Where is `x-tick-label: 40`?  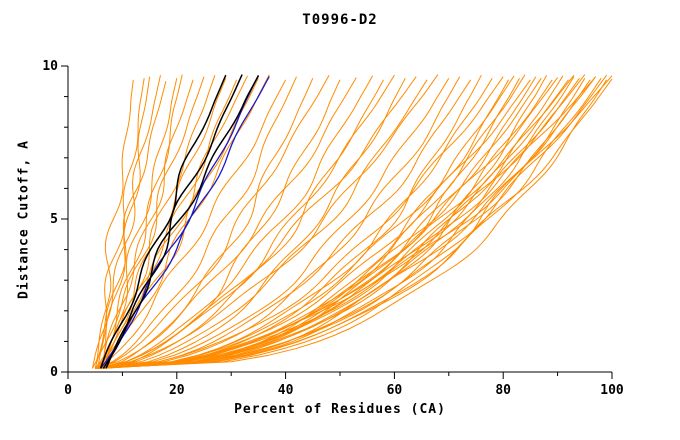
x-tick-label: 40 is located at coordinates (286, 390).